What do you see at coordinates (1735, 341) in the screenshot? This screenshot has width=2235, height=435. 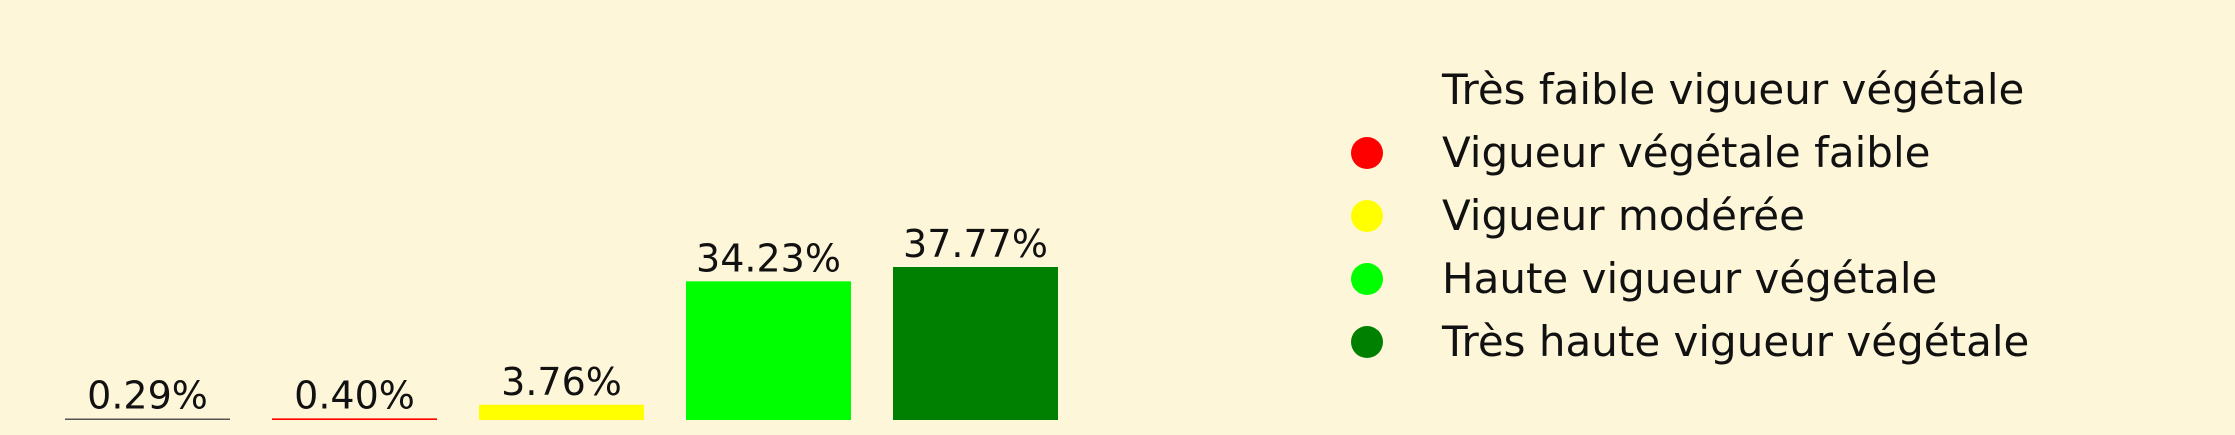 I see `legend-label-5: Très haute vigueur végétale` at bounding box center [1735, 341].